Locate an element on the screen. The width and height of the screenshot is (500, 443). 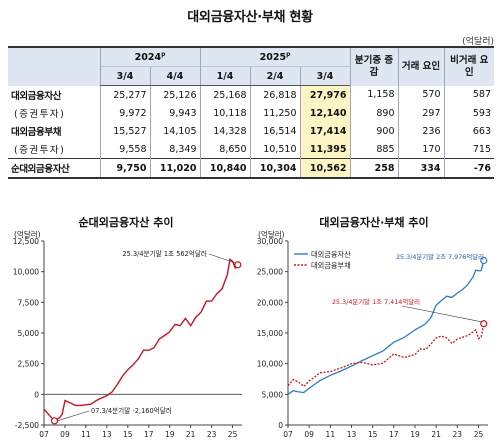
value-cell: 12,140 is located at coordinates (325, 113).